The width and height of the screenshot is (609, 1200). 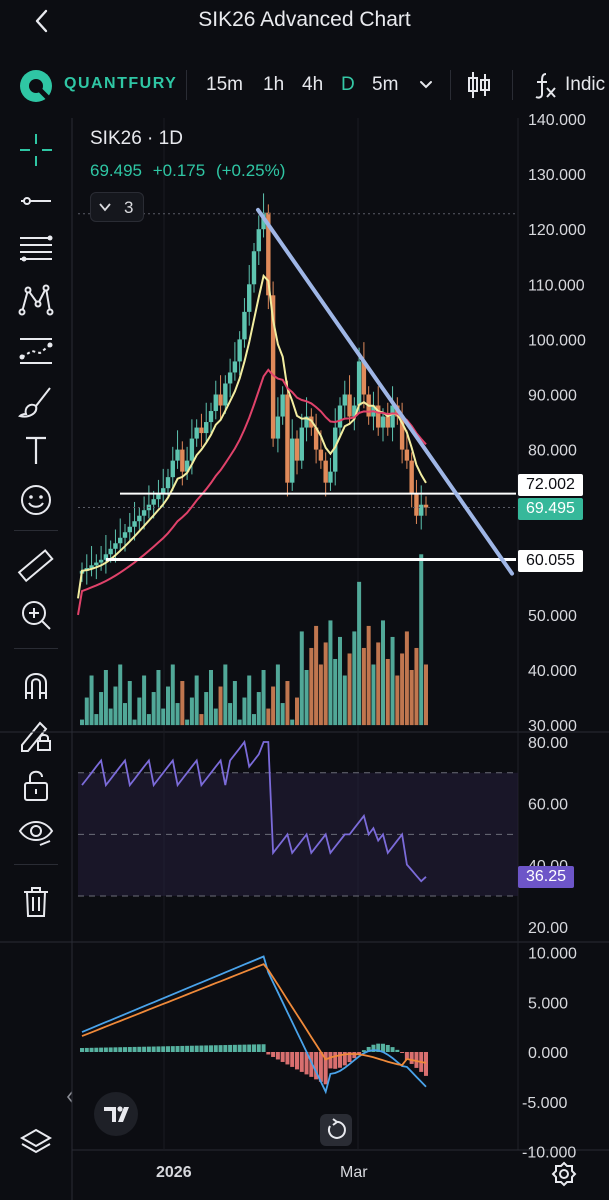 What do you see at coordinates (426, 85) in the screenshot?
I see `timeframe-dropdown-icon` at bounding box center [426, 85].